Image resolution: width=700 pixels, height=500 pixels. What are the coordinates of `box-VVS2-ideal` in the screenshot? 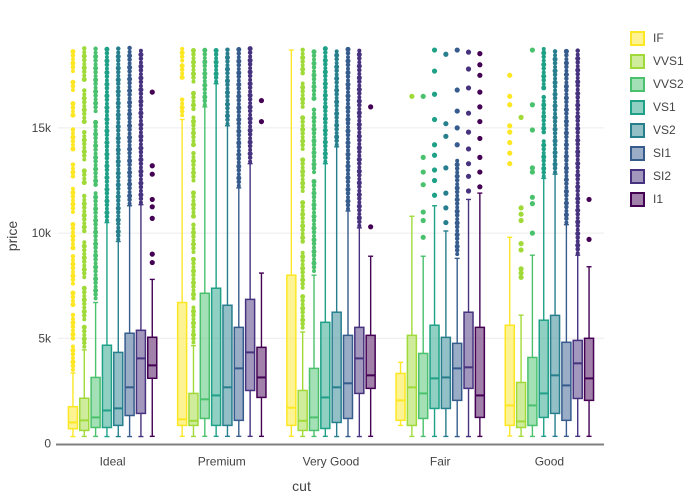 It's located at (95, 369).